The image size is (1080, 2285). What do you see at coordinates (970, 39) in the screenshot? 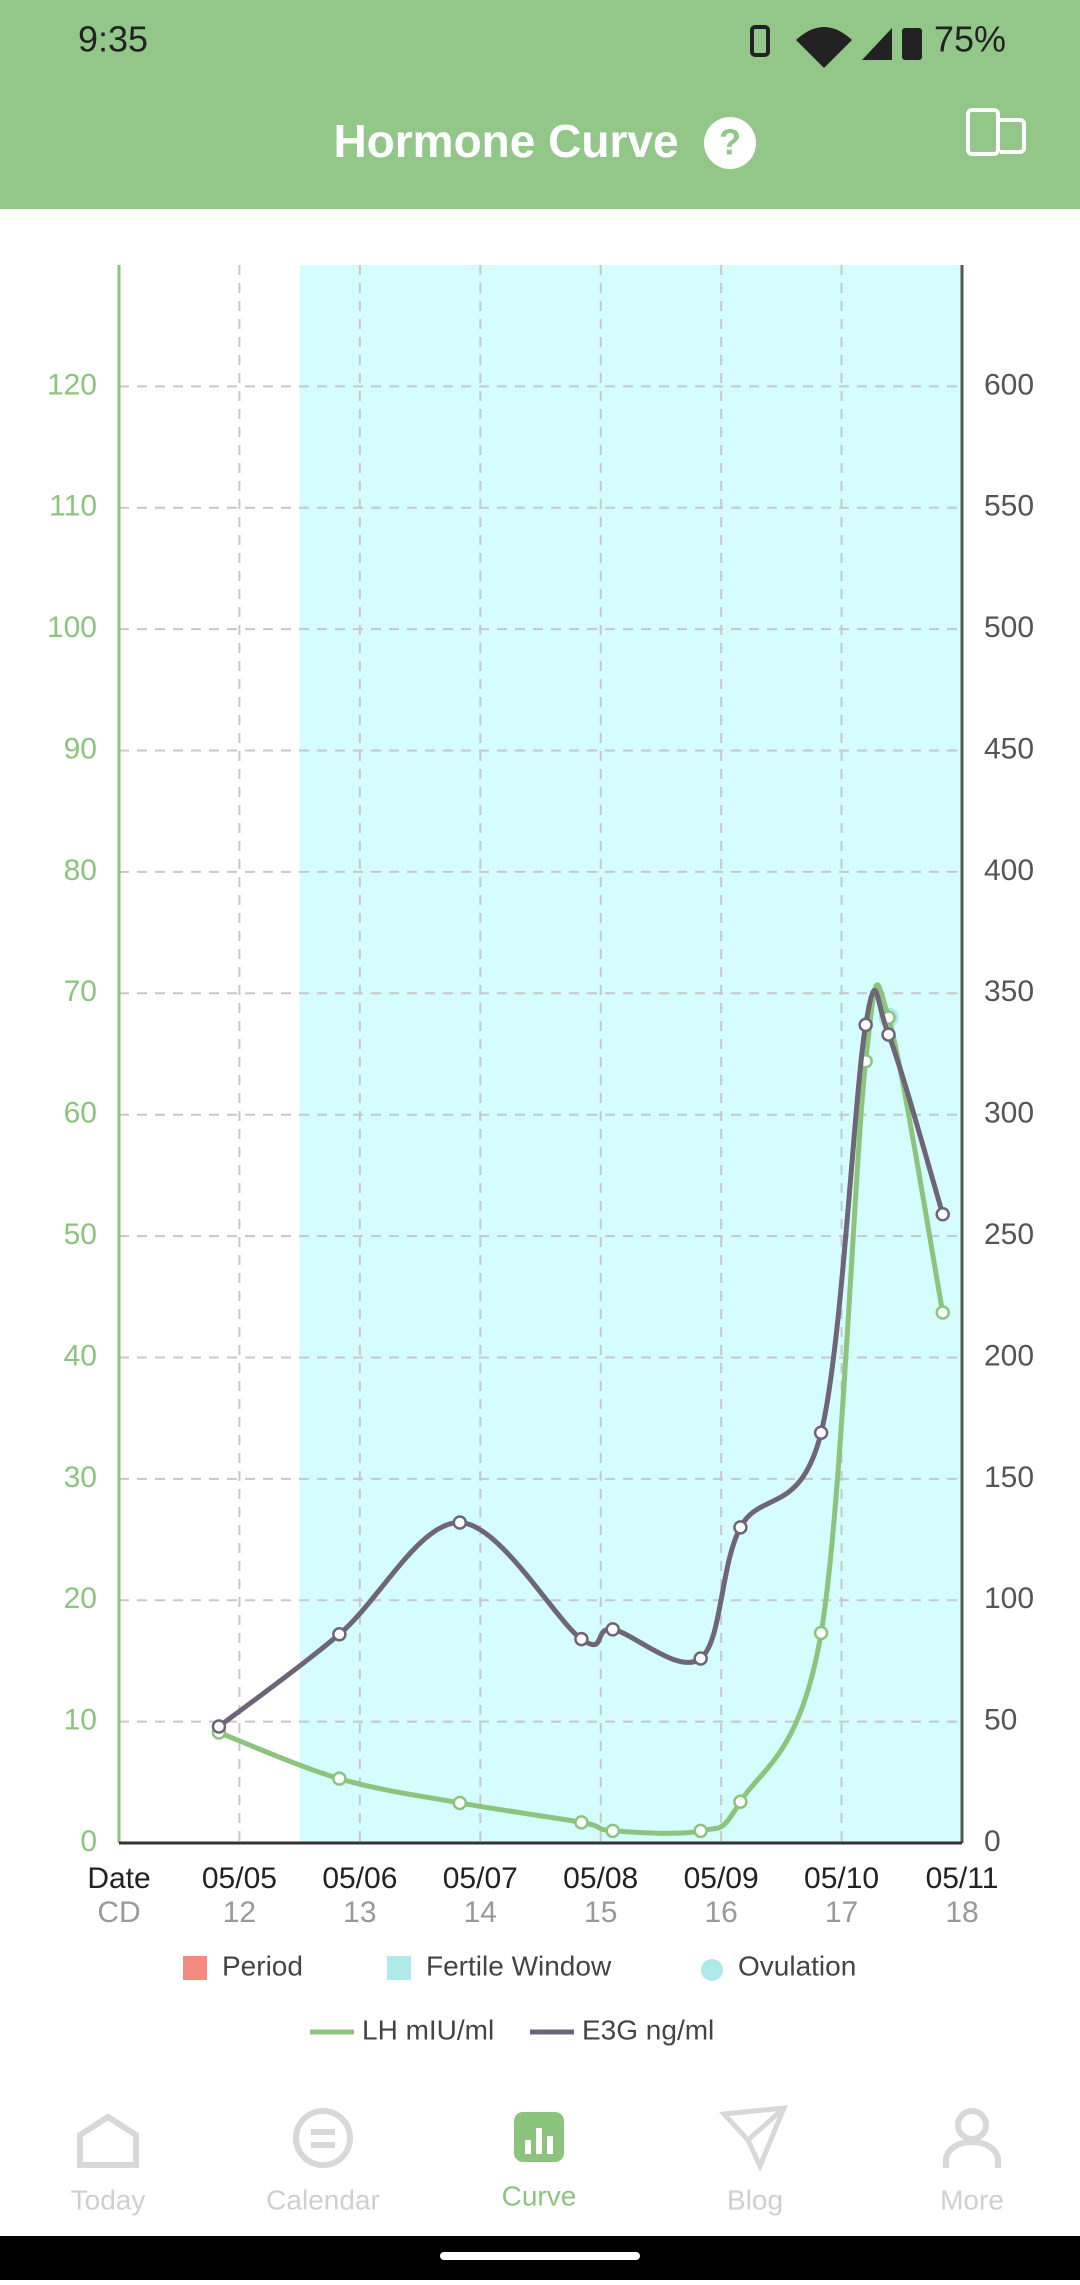
I see `status-battery: 75%` at bounding box center [970, 39].